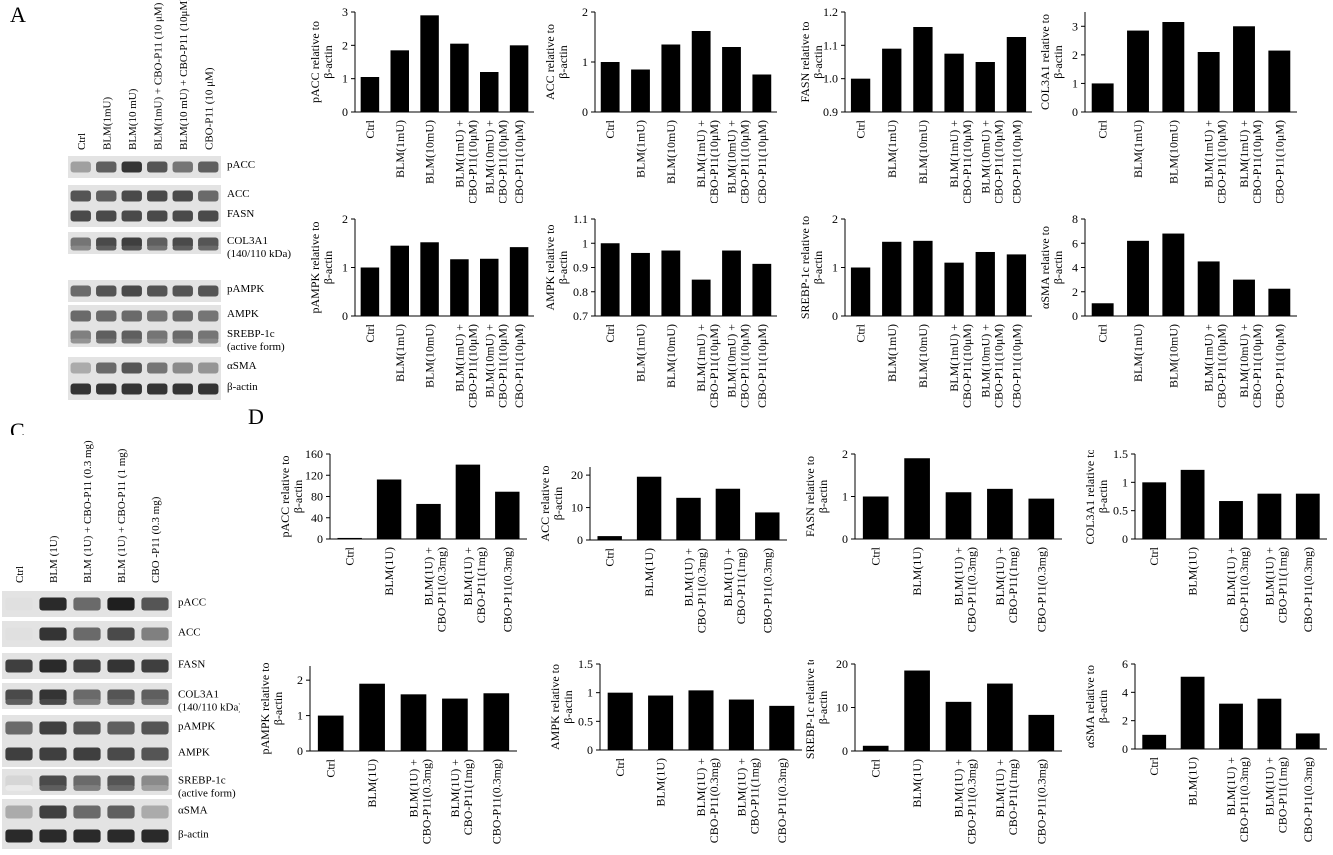  Describe the element at coordinates (192, 602) in the screenshot. I see `band-label: pACC` at that location.